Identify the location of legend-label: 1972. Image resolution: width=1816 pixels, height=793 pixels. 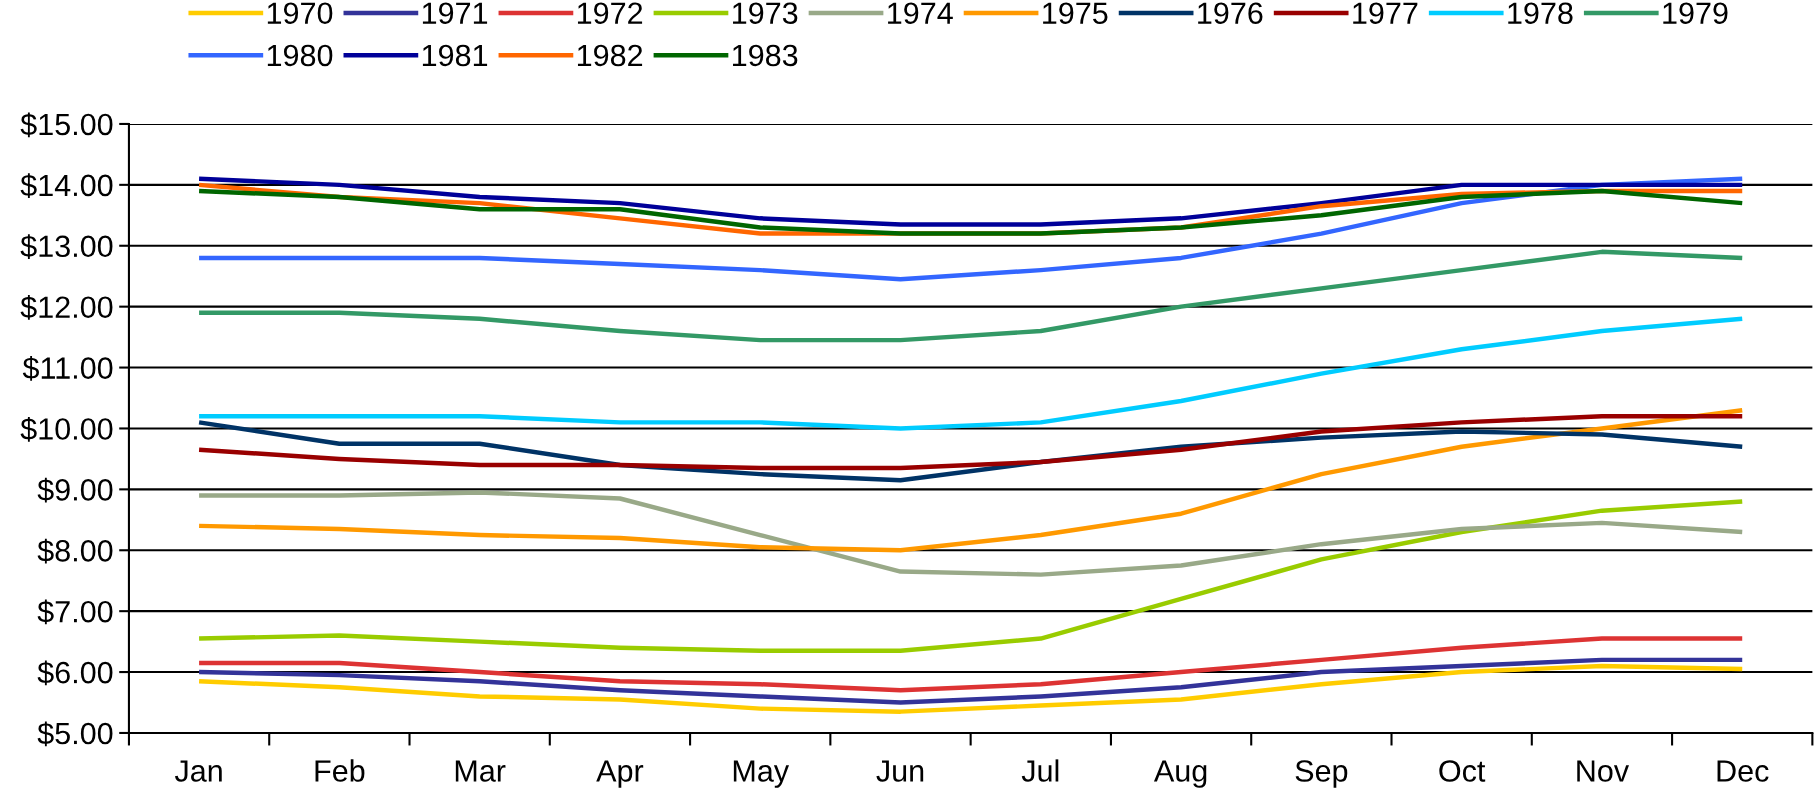
(610, 13).